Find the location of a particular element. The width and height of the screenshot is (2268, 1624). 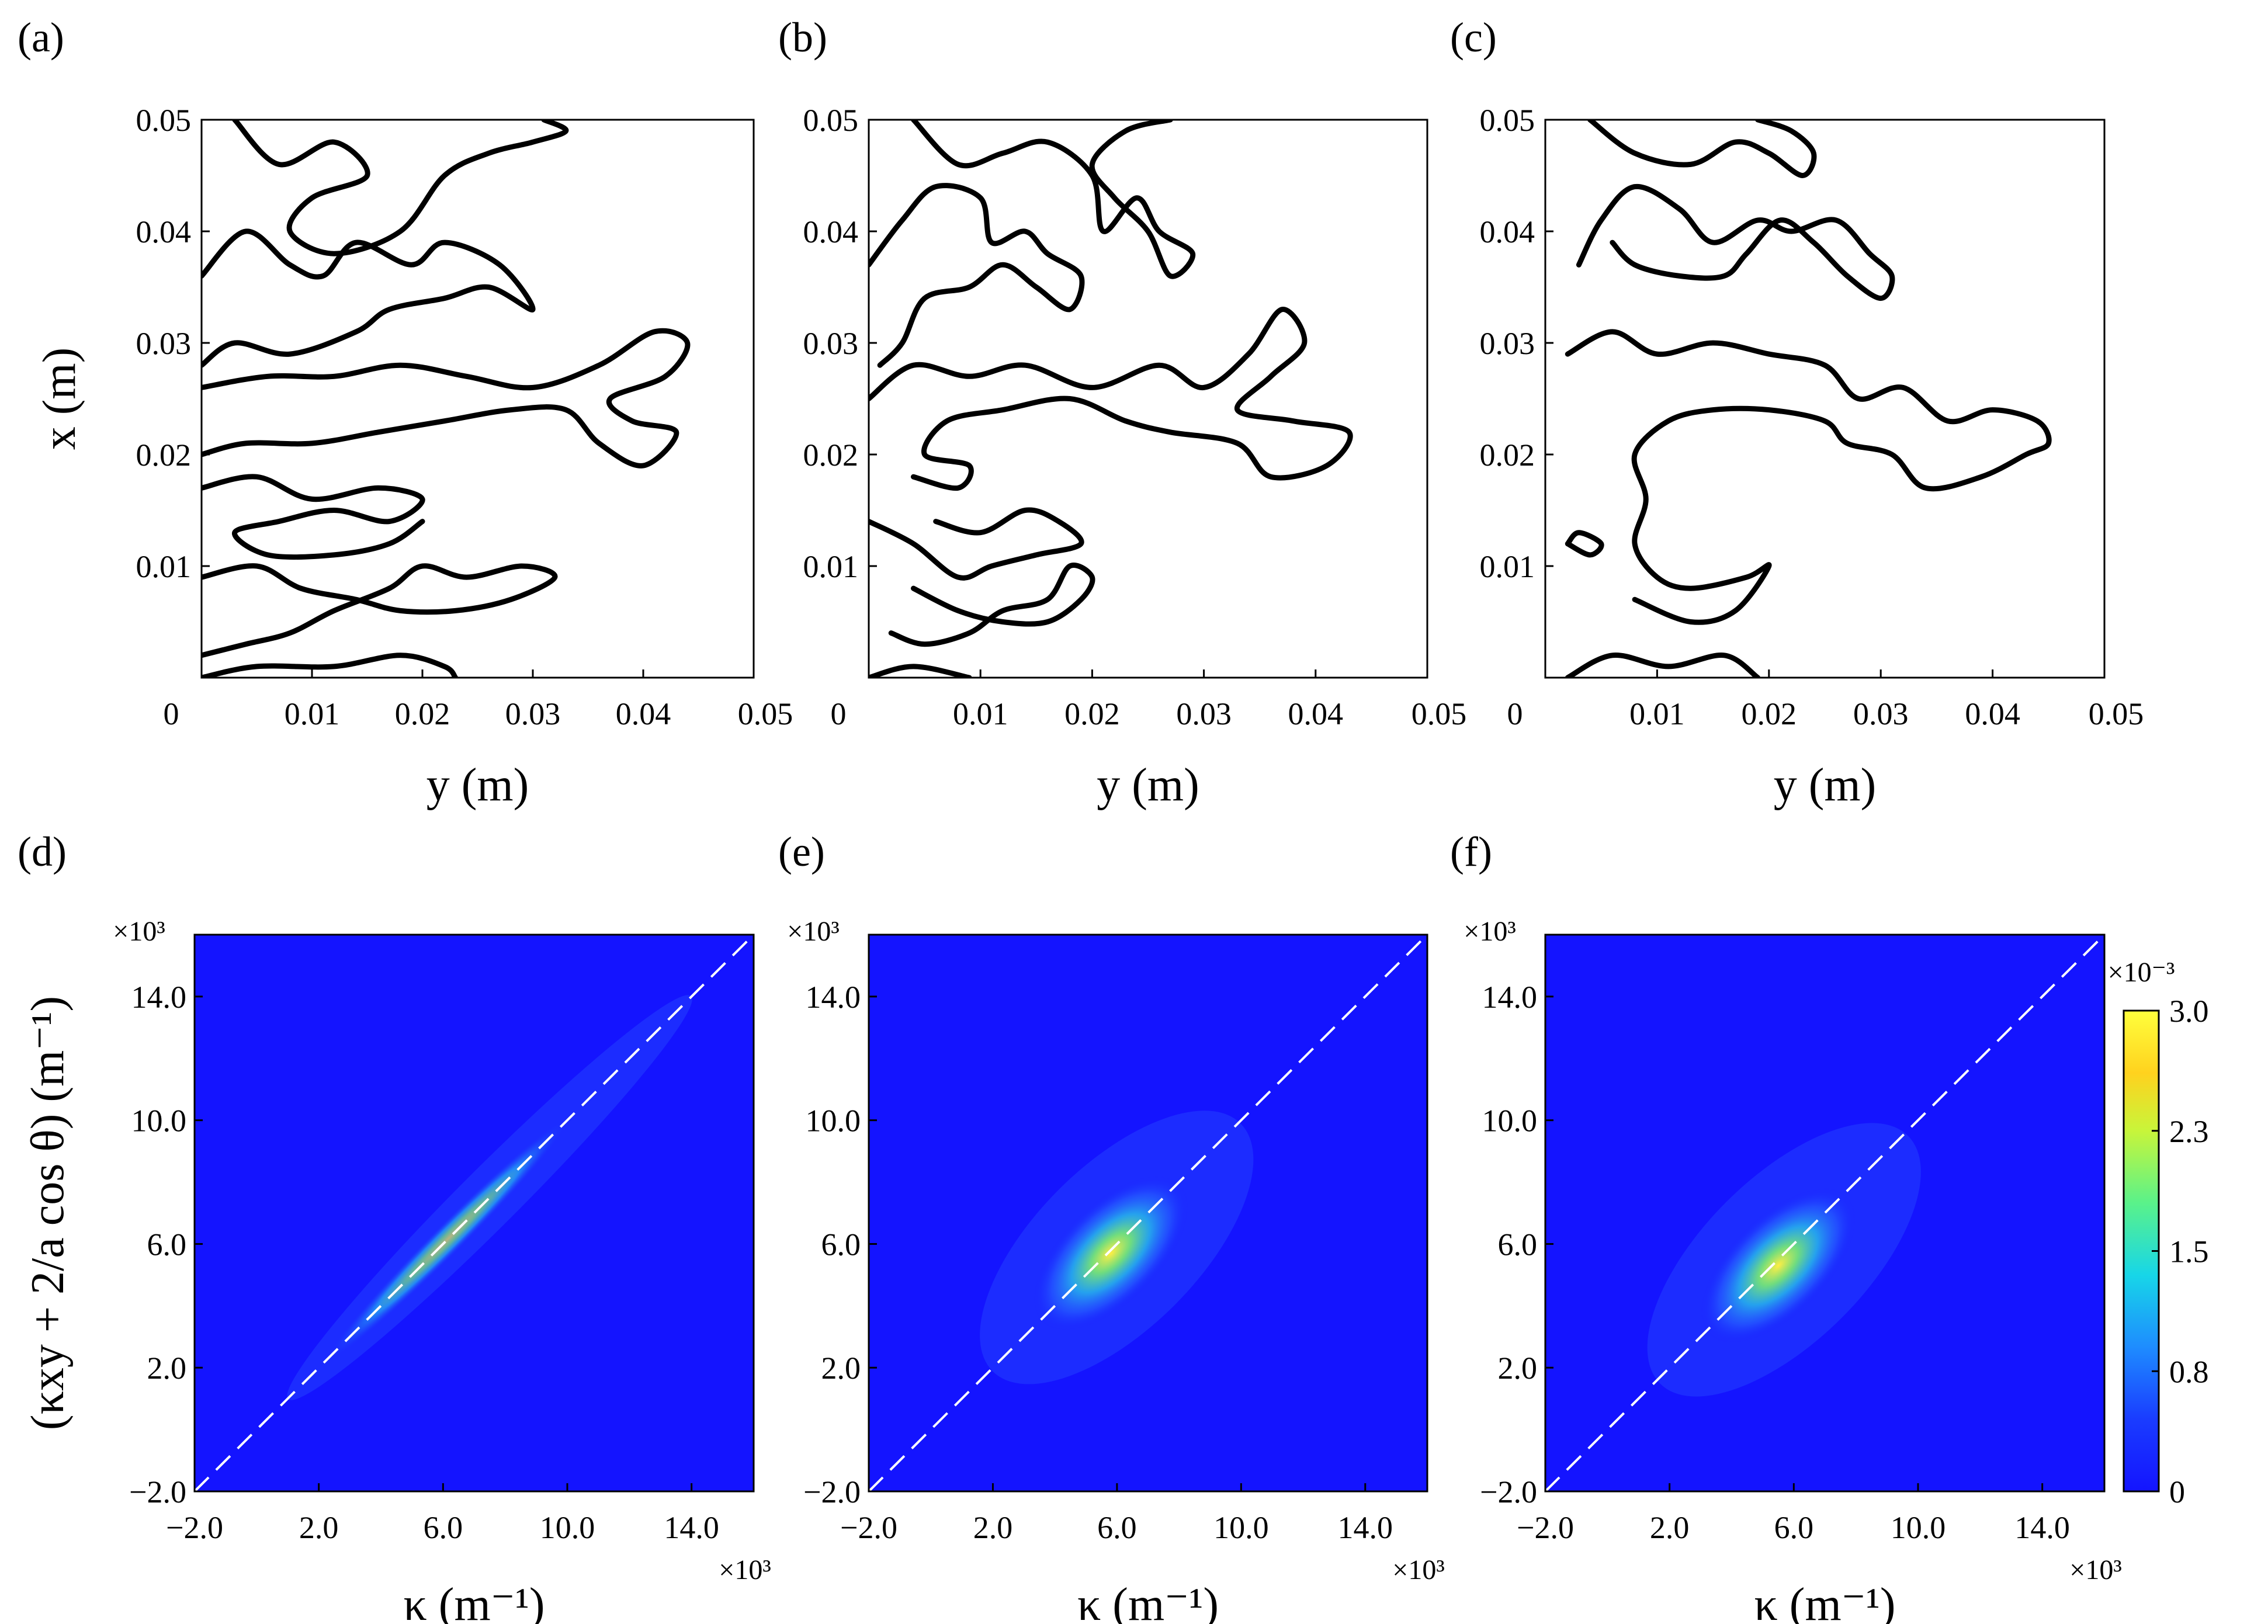

colorbar-multiplier: ×10⁻³ is located at coordinates (2141, 973).